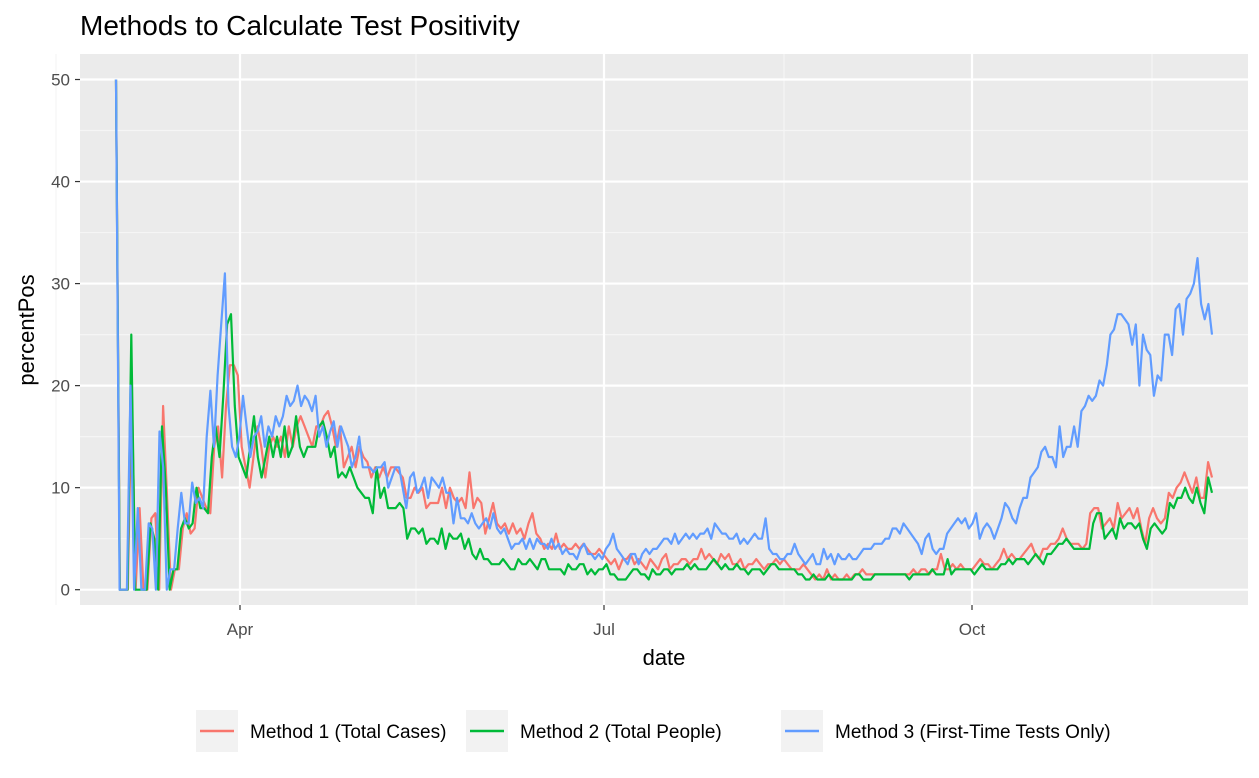 The height and width of the screenshot is (778, 1259). I want to click on y-axis-label: percentPos, so click(26, 329).